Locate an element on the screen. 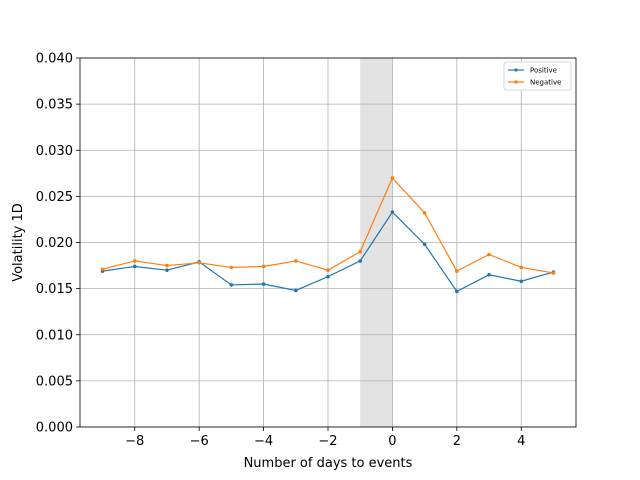  y-tick-label: 0.005 is located at coordinates (54, 381).